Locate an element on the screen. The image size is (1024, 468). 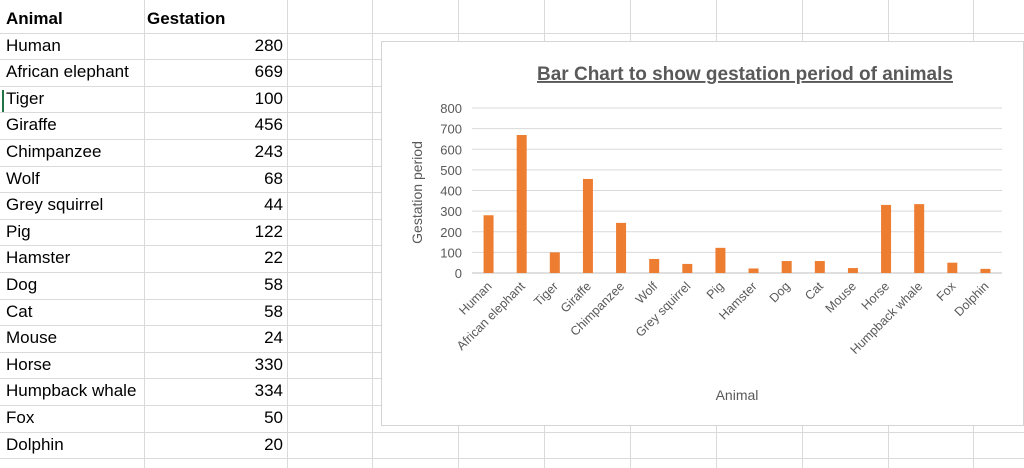
animal-cell: Dolphin is located at coordinates (35, 444).